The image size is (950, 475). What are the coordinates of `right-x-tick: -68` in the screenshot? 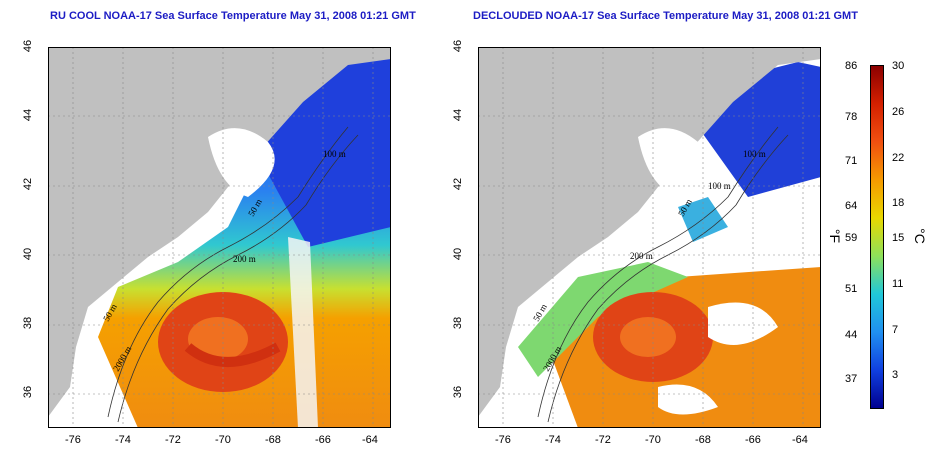 It's located at (703, 440).